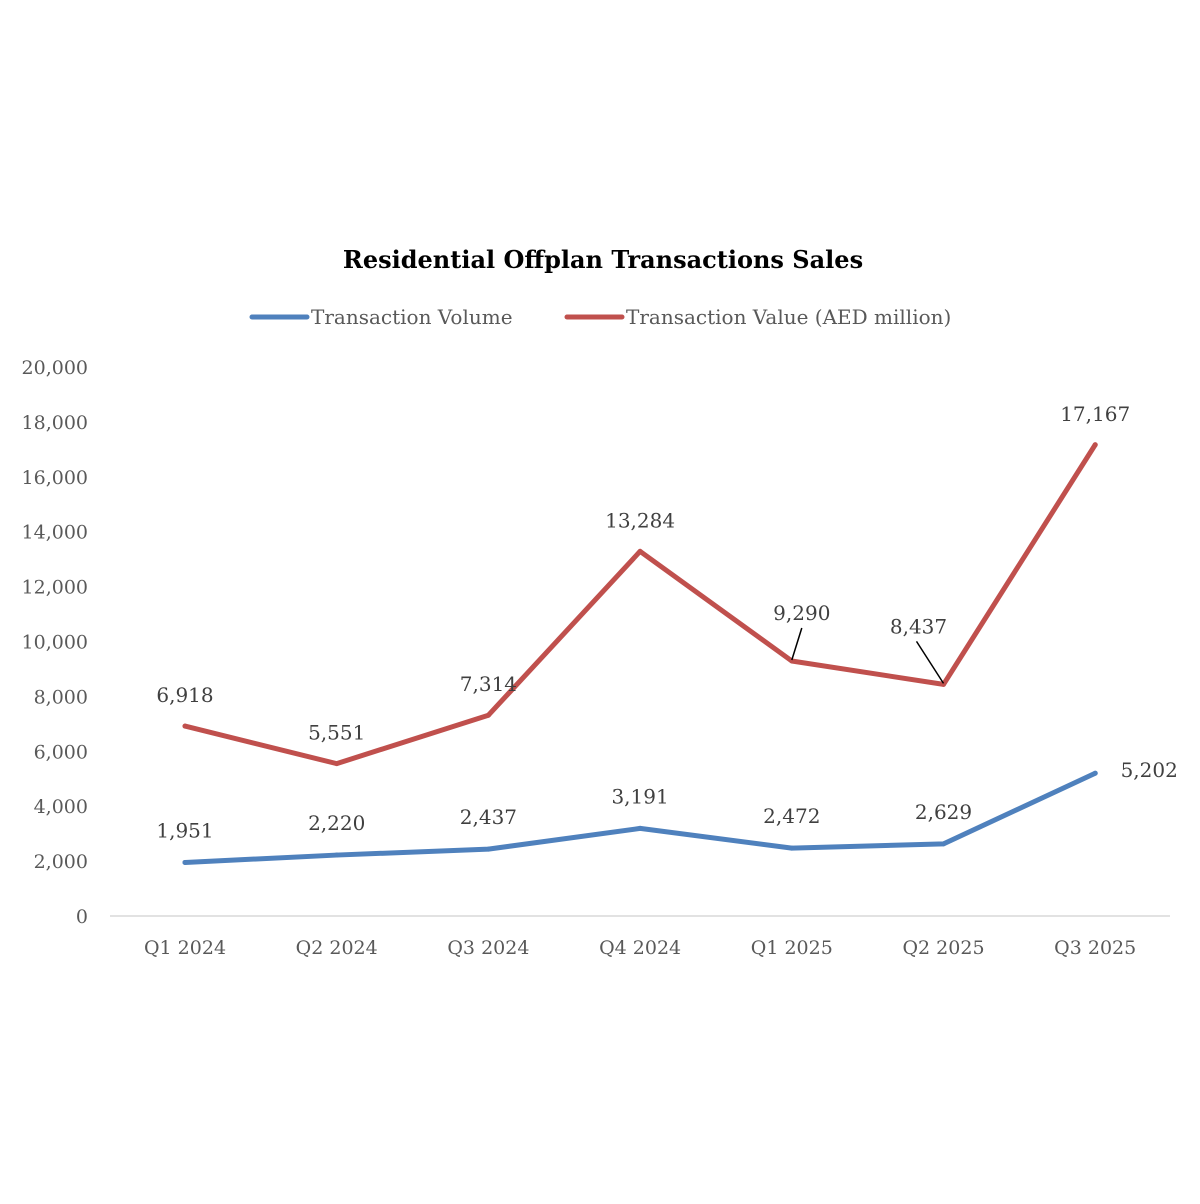 This screenshot has width=1200, height=1204. Describe the element at coordinates (1095, 948) in the screenshot. I see `x-tick-label: Q3 2025` at that location.